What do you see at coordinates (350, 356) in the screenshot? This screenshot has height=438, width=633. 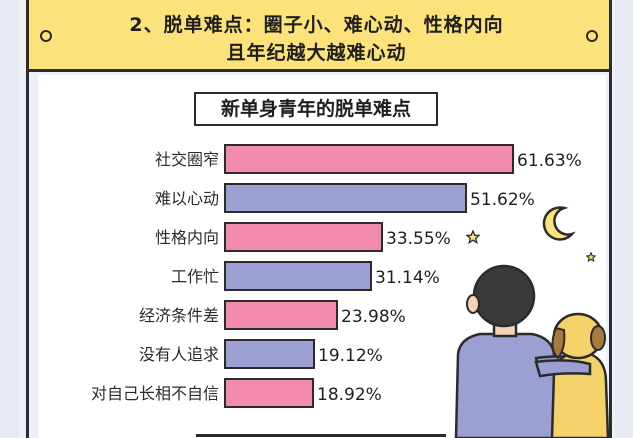 I see `value-label: 19.12%` at bounding box center [350, 356].